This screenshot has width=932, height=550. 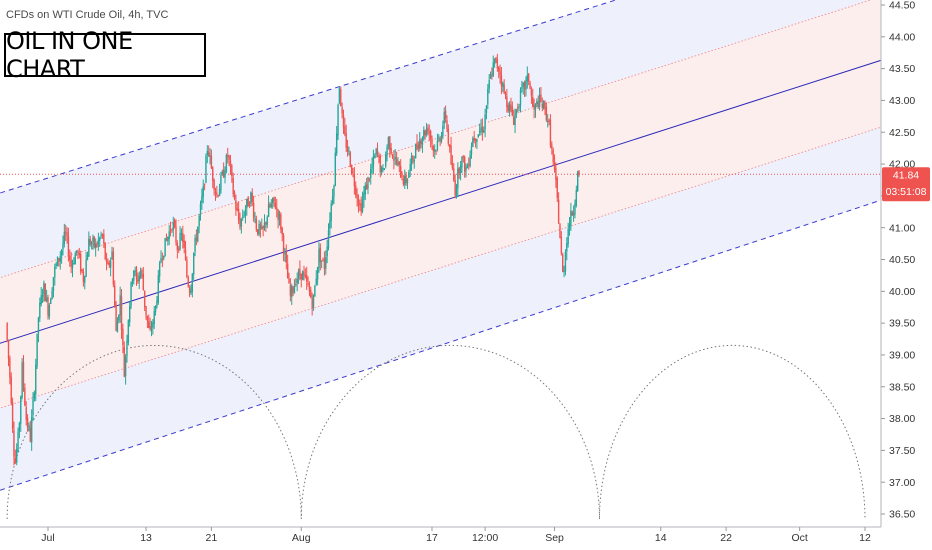 I want to click on price-tick-label-3: 43.00, so click(x=902, y=101).